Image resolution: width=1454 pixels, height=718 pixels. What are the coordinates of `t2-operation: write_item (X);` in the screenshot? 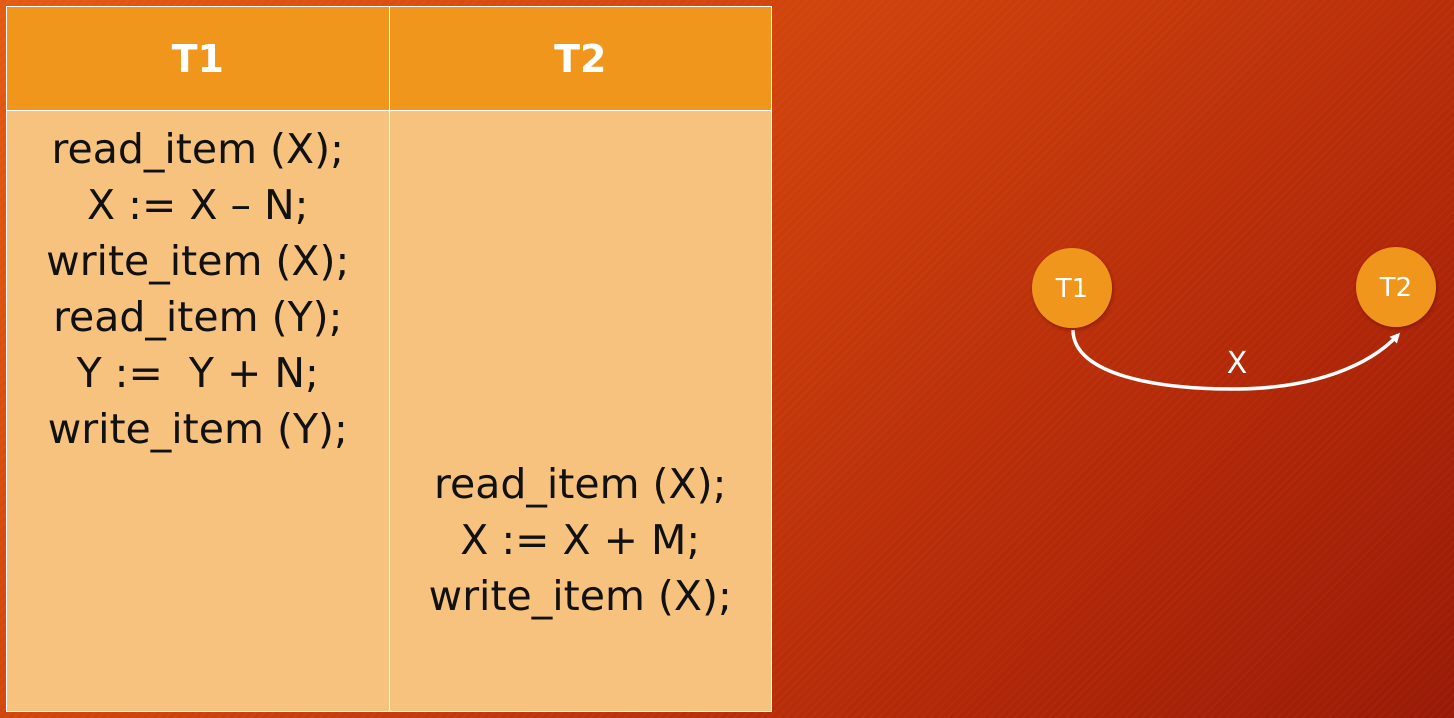 It's located at (580, 596).